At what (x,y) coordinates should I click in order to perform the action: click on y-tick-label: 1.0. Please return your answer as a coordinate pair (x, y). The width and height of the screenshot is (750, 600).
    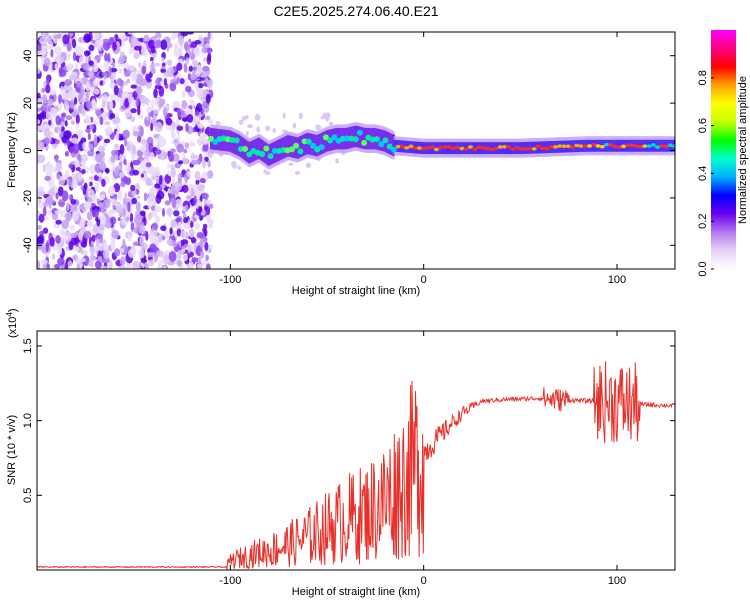
    Looking at the image, I should click on (28, 420).